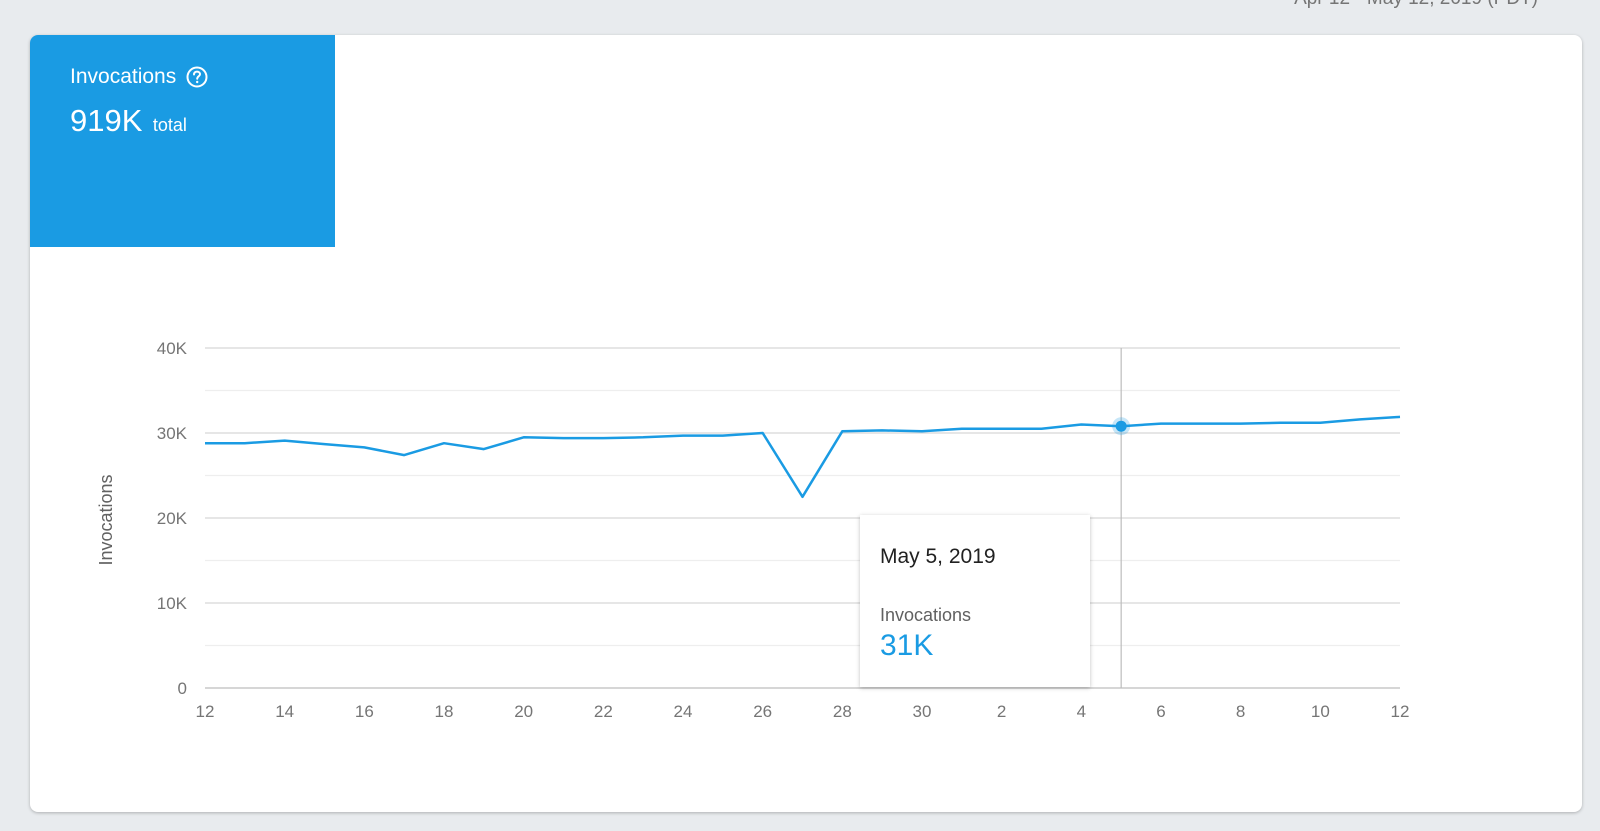 The height and width of the screenshot is (831, 1600). What do you see at coordinates (1081, 711) in the screenshot?
I see `x-tick-label: 4` at bounding box center [1081, 711].